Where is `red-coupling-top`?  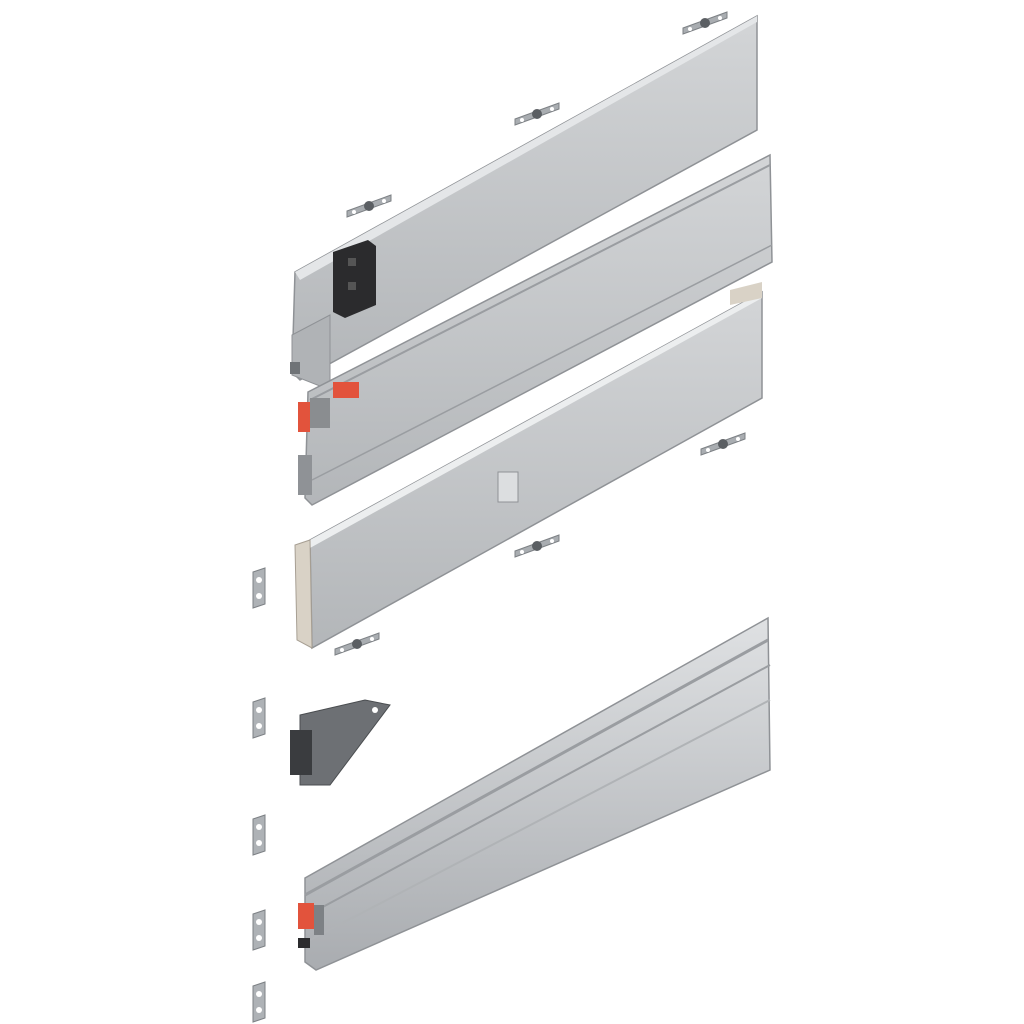
red-coupling-top is located at coordinates (328, 407).